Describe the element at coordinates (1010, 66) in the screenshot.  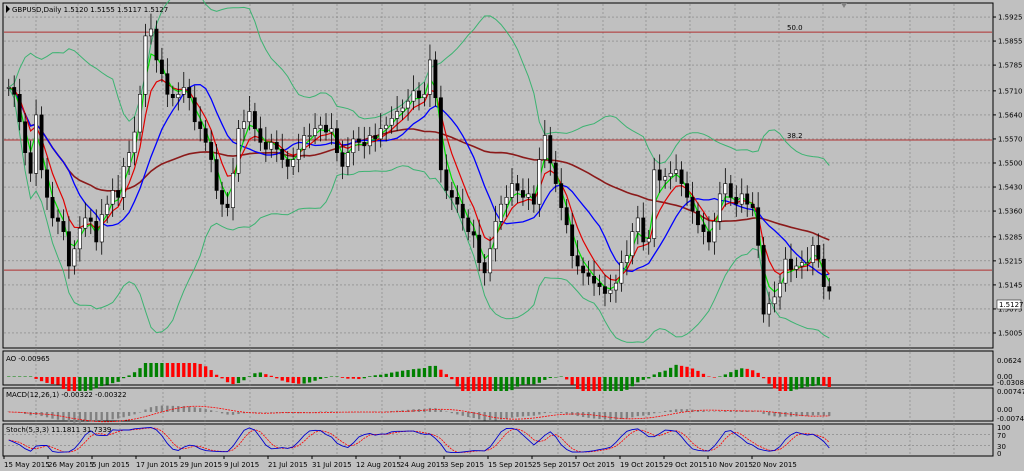
I see `price-tick-label: 1.5785` at that location.